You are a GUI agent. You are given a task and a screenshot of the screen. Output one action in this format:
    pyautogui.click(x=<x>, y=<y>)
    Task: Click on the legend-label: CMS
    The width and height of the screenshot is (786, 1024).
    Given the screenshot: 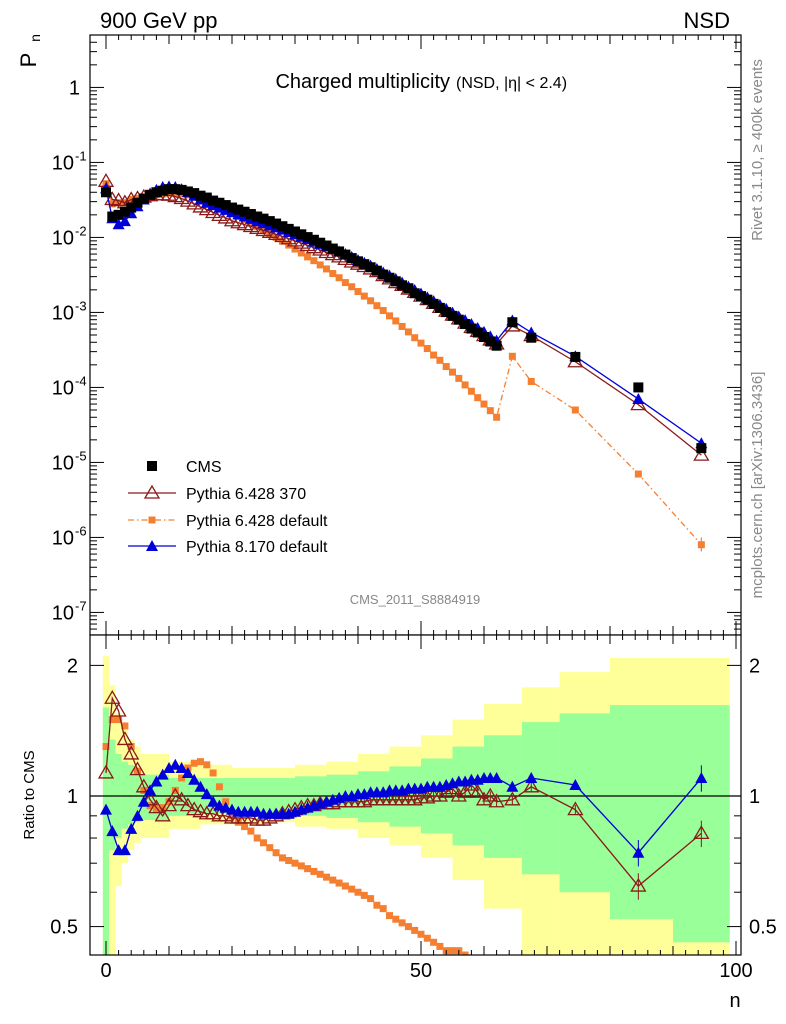 What is the action you would take?
    pyautogui.click(x=204, y=467)
    